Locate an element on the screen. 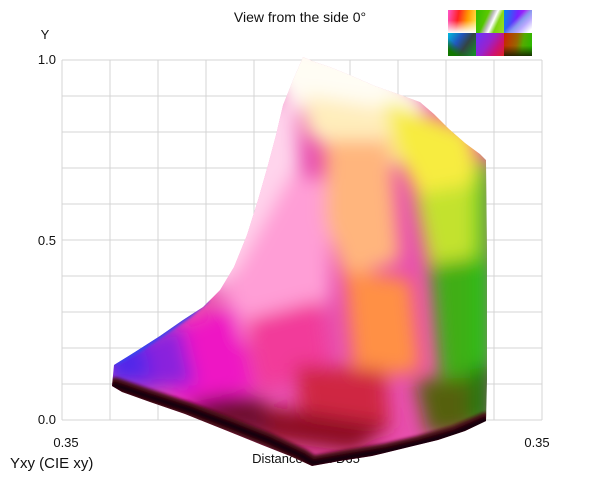  y-tick-0.5: 0.5 is located at coordinates (47, 240).